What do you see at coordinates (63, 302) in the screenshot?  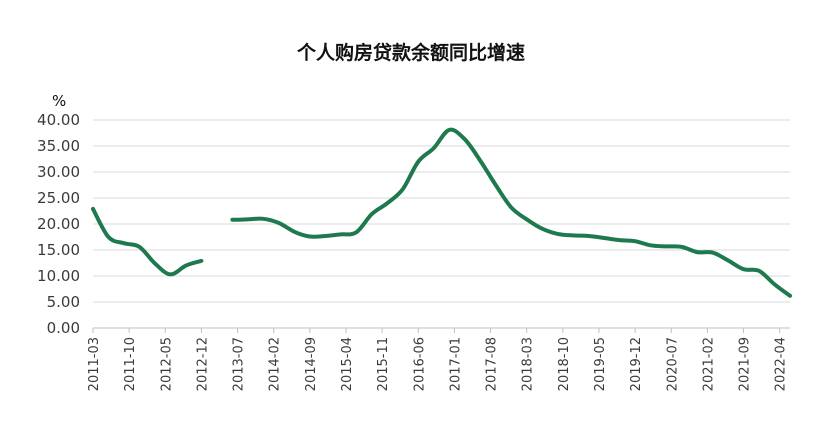 I see `y-tick-label: 5.00` at bounding box center [63, 302].